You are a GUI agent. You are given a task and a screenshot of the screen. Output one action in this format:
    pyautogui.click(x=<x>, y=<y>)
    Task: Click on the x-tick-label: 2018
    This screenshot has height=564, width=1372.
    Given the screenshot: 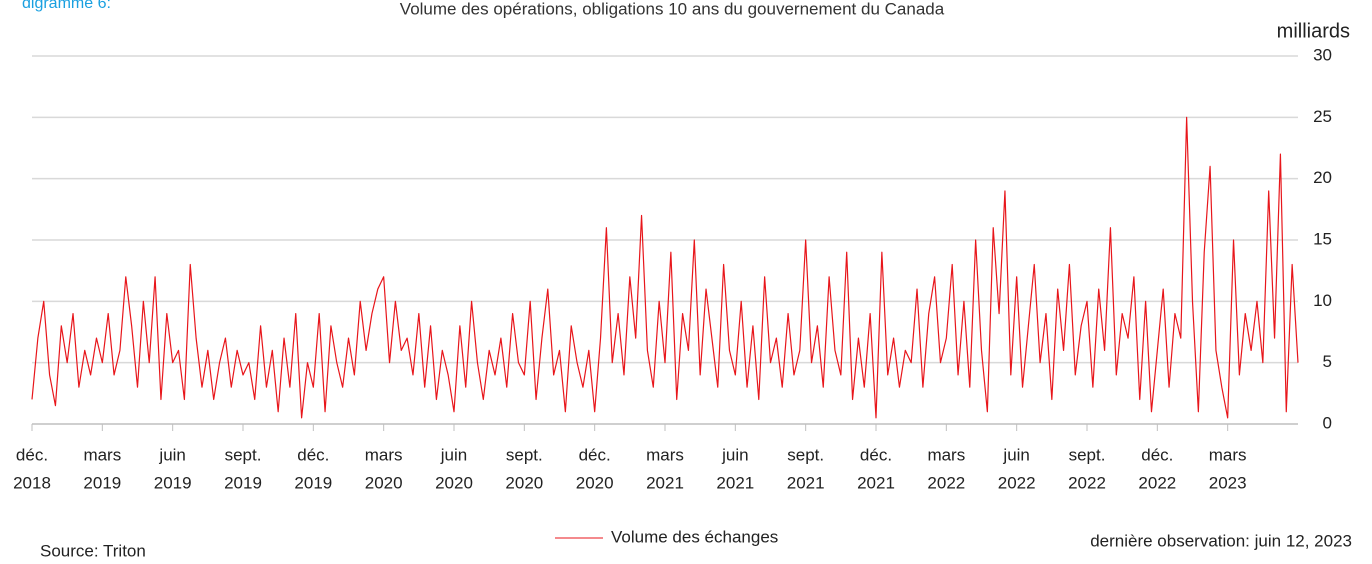 What is the action you would take?
    pyautogui.click(x=32, y=482)
    